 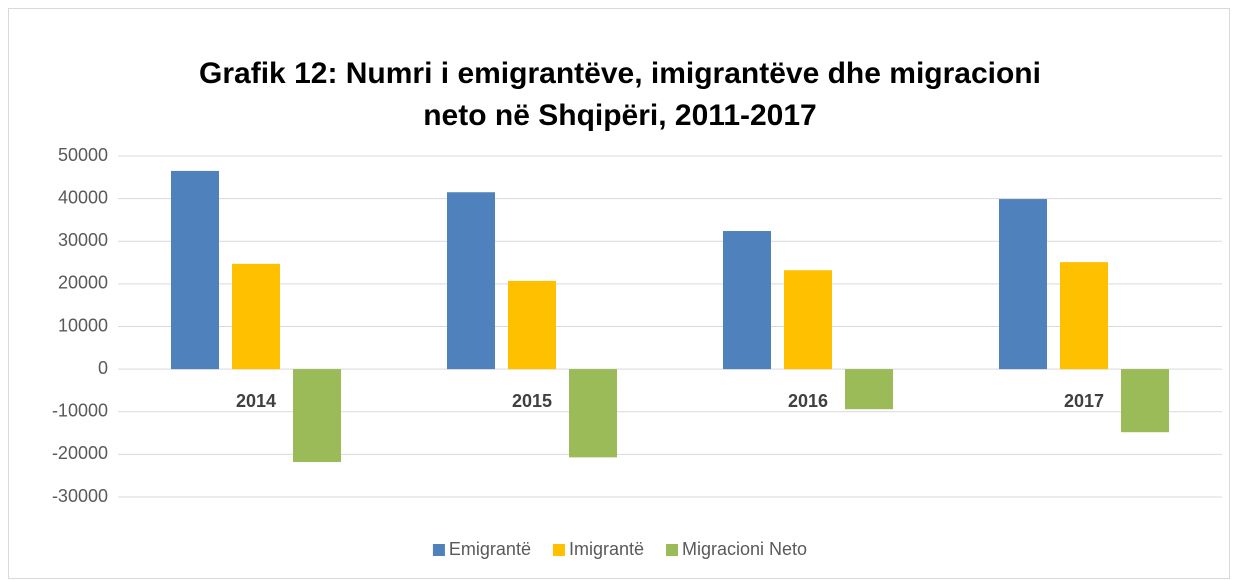 What do you see at coordinates (620, 115) in the screenshot?
I see `chart-title: neto në Shqipëri, 2011-2017` at bounding box center [620, 115].